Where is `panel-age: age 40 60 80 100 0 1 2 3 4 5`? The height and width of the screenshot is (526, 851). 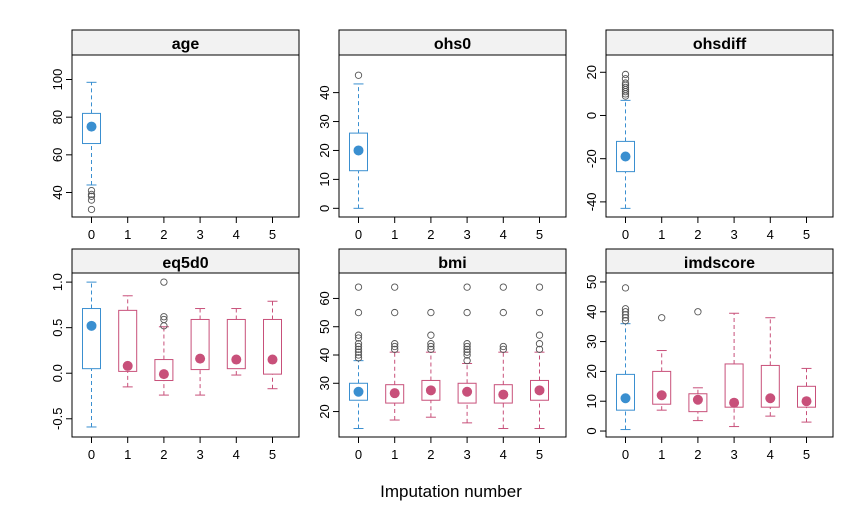
panel-age: age 40 60 80 100 0 1 2 3 4 5 is located at coordinates (175, 135).